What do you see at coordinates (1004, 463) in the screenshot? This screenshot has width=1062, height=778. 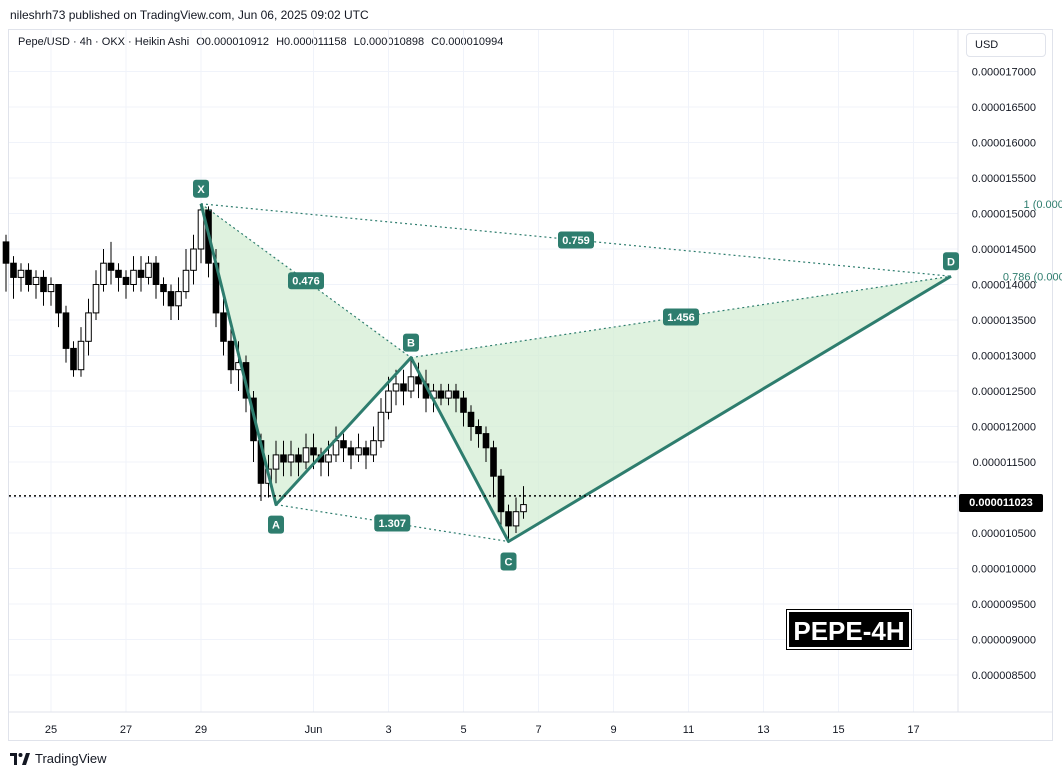 I see `y-tick-label: 0.000011500` at bounding box center [1004, 463].